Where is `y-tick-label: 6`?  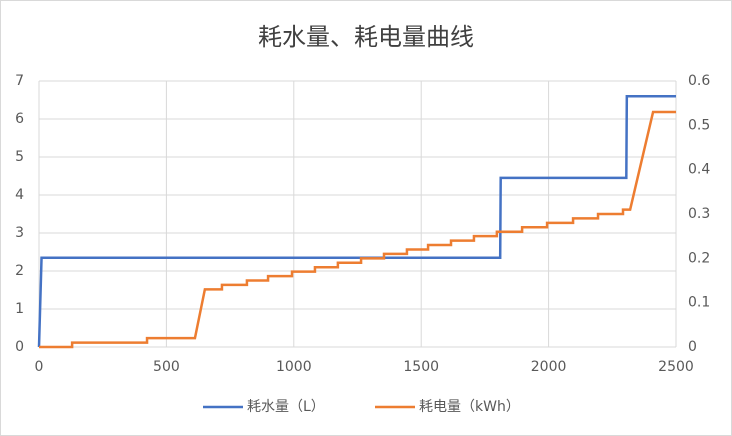 y-tick-label: 6 is located at coordinates (19, 119).